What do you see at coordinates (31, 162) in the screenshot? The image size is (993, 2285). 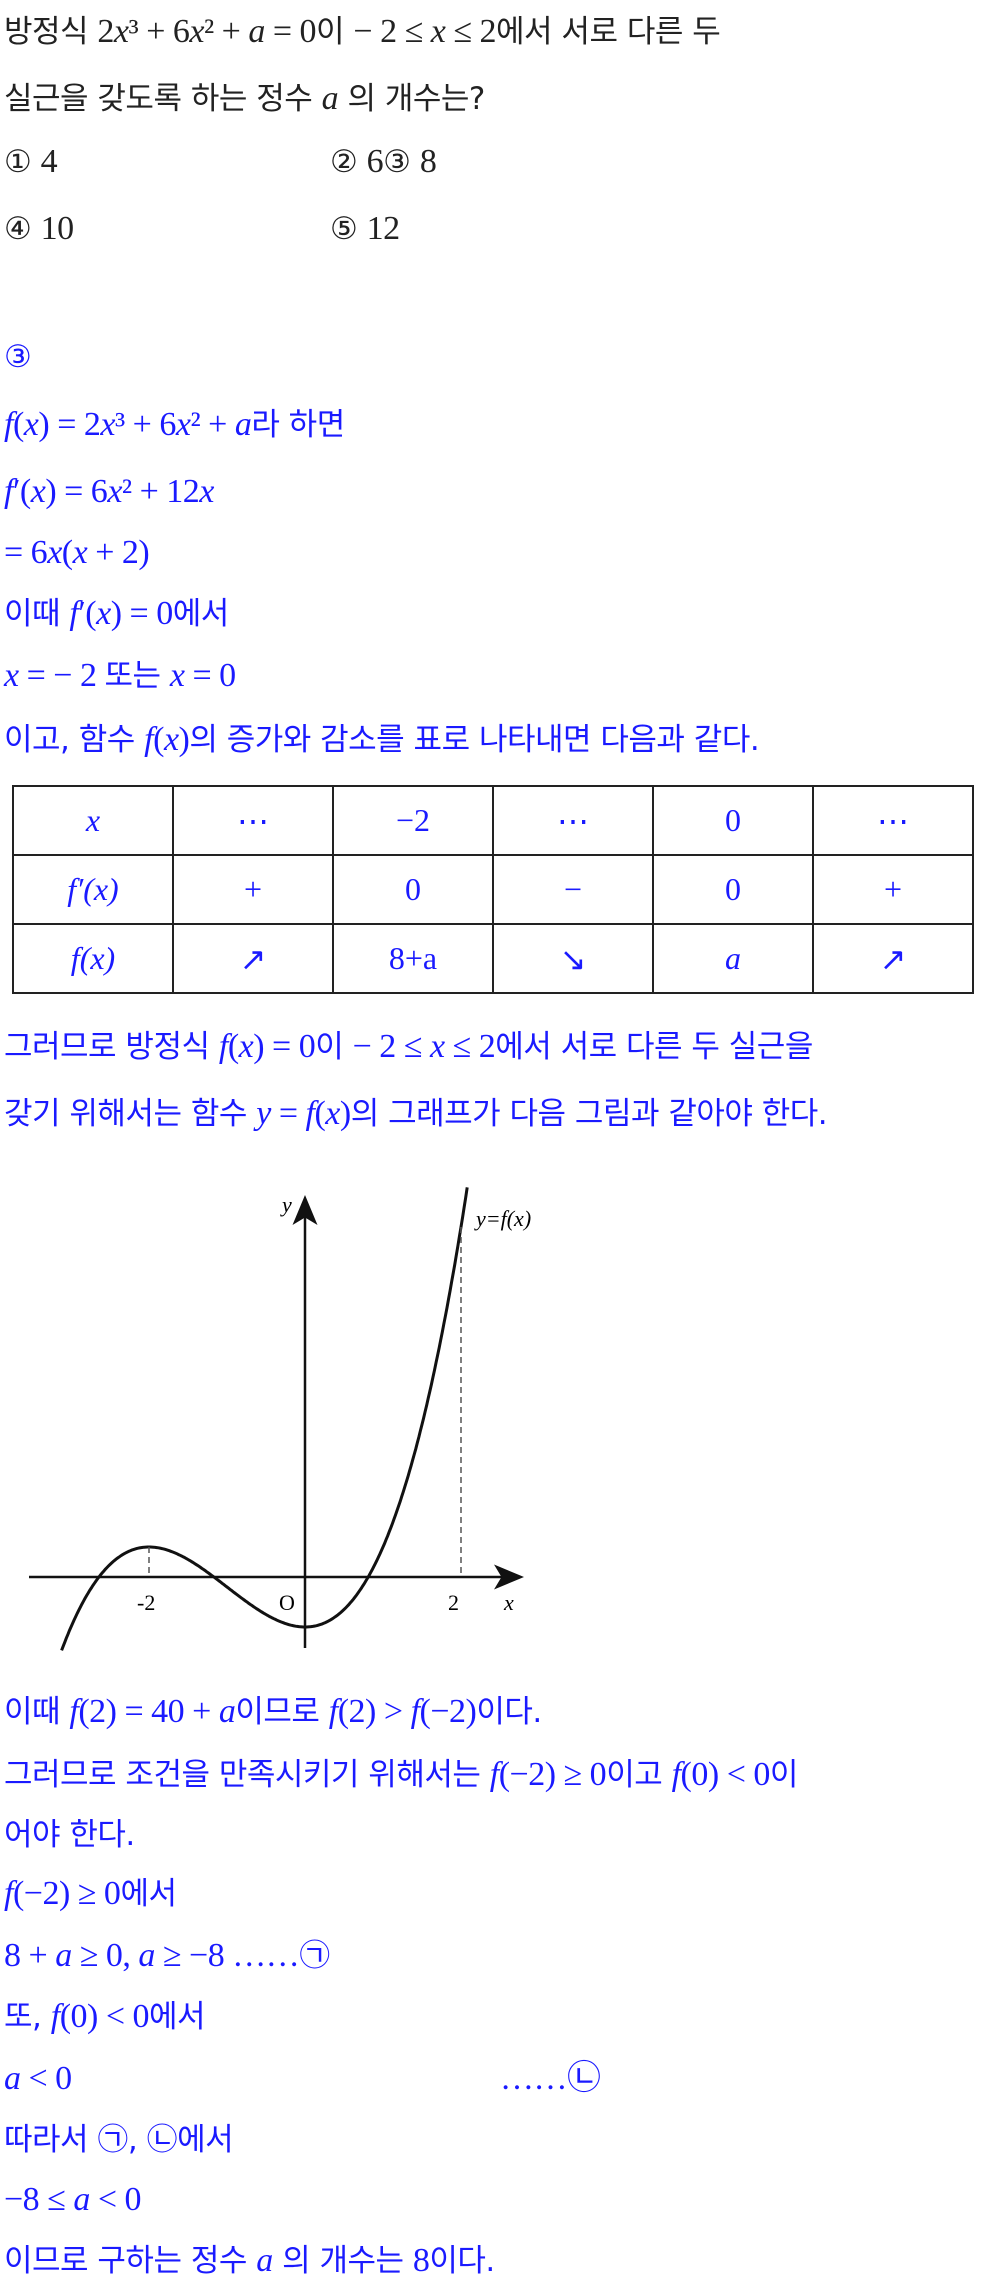 I see `choice: ① 4` at bounding box center [31, 162].